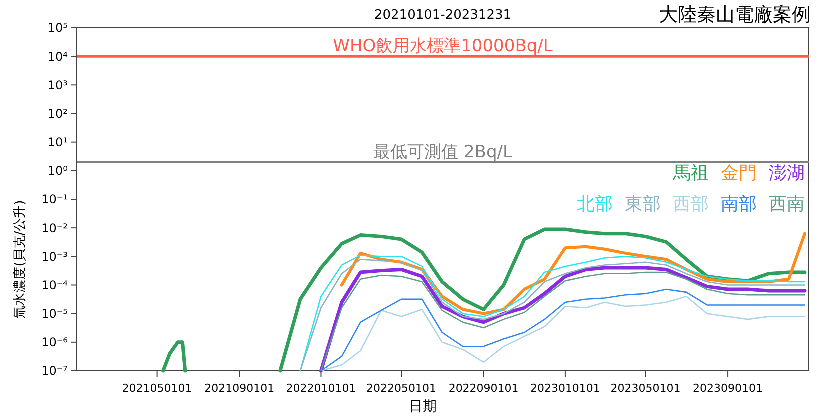 This screenshot has height=416, width=817. Describe the element at coordinates (691, 204) in the screenshot. I see `text: 西部` at that location.